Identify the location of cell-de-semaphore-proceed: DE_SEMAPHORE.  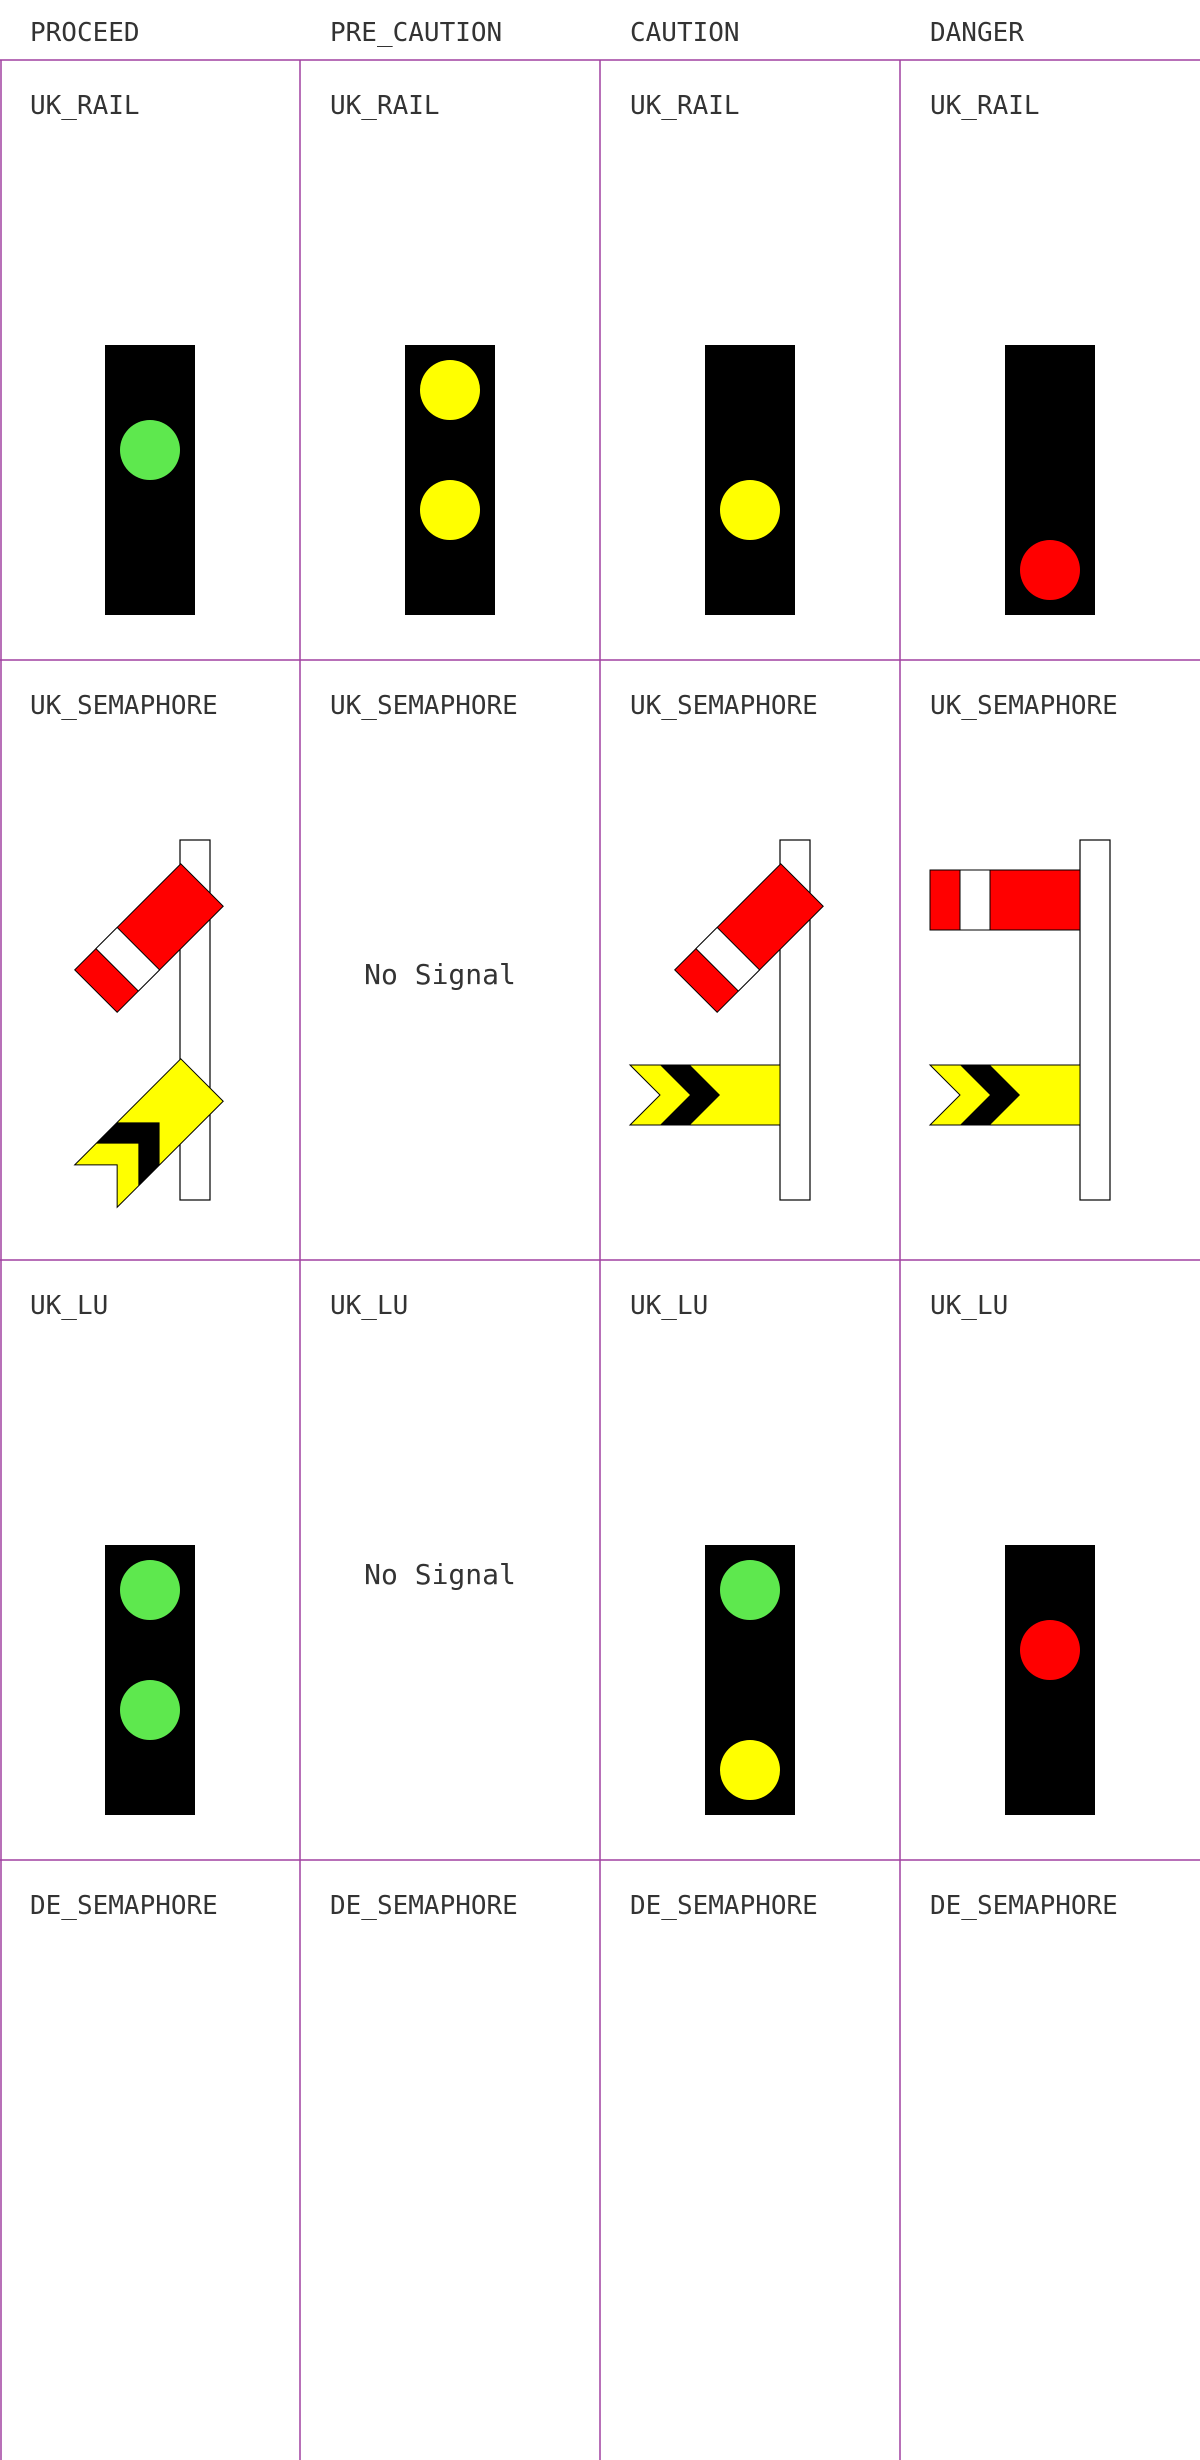
(124, 1906).